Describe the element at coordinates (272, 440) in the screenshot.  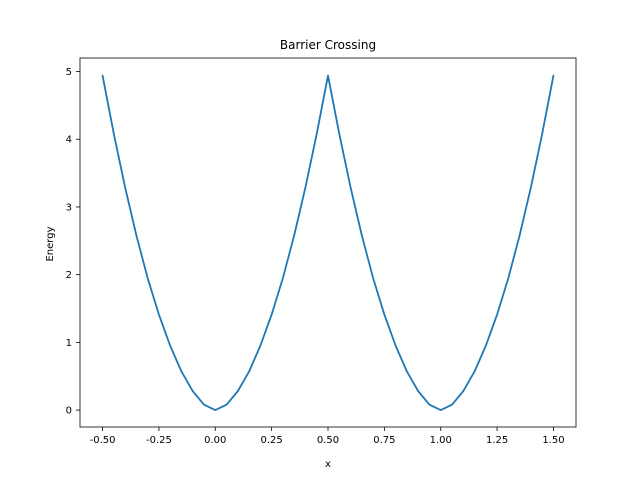
I see `x-tick-label: 0.25` at that location.